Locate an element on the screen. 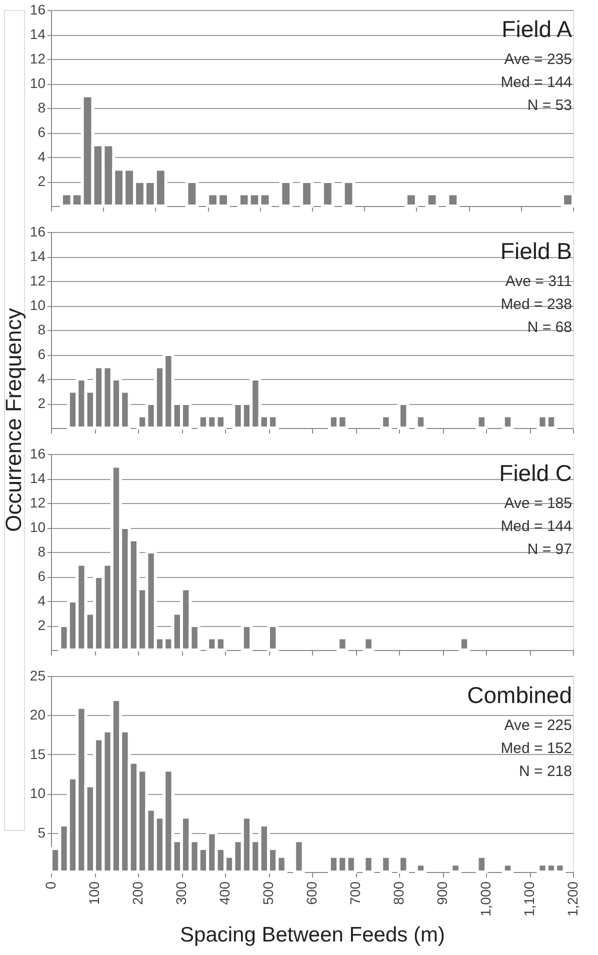  x-tick-label: 900 is located at coordinates (442, 893).